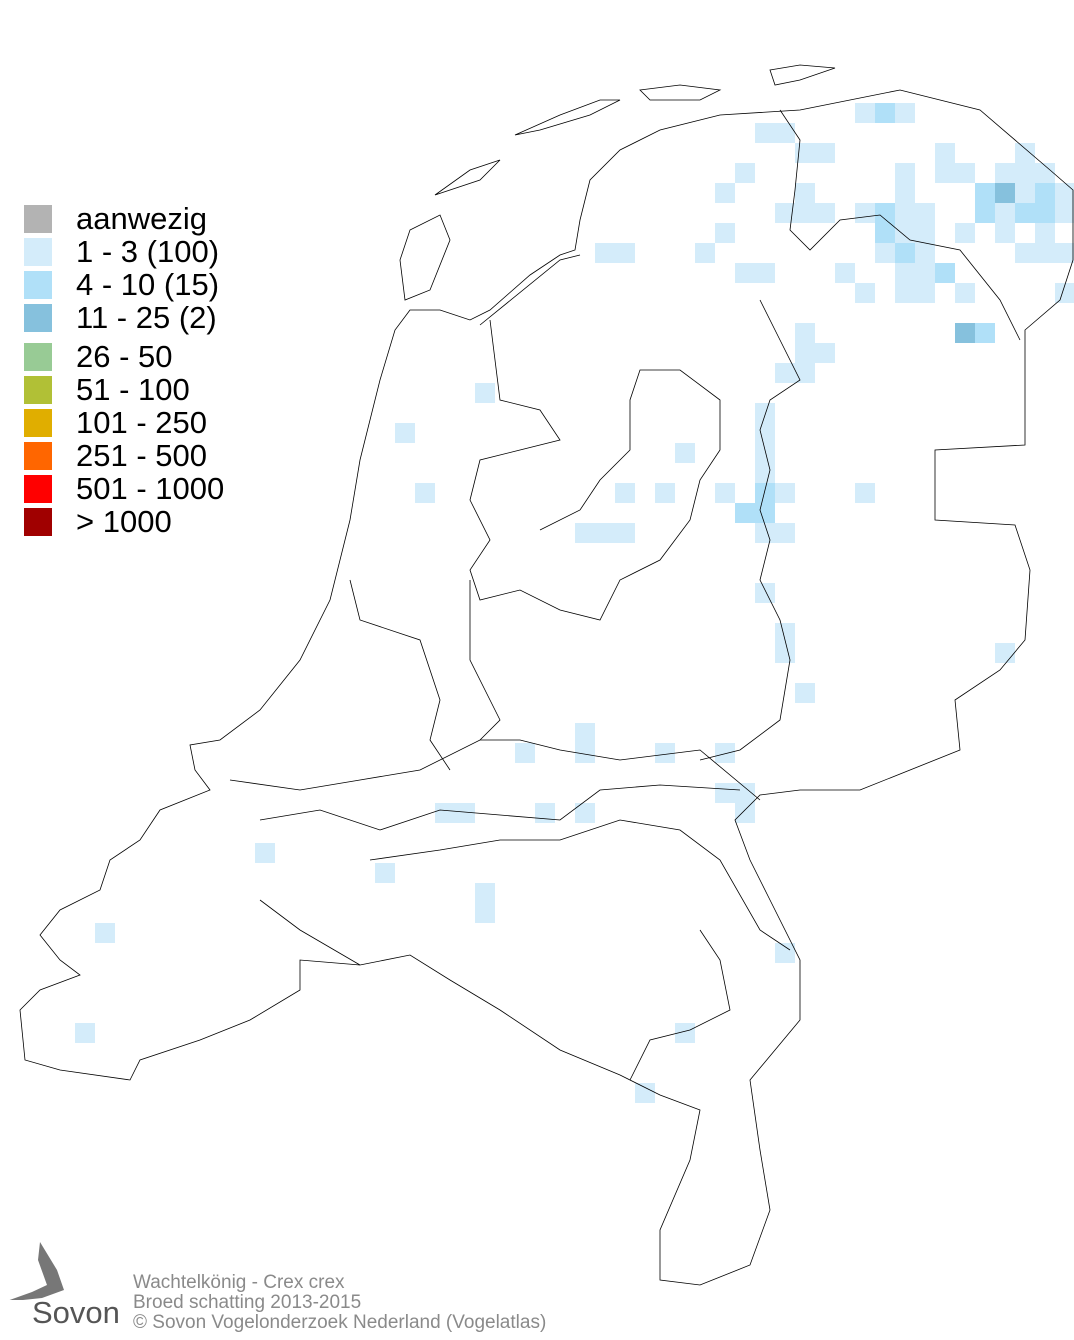 This screenshot has width=1074, height=1340. Describe the element at coordinates (124, 218) in the screenshot. I see `legend-item: aanwezig` at that location.